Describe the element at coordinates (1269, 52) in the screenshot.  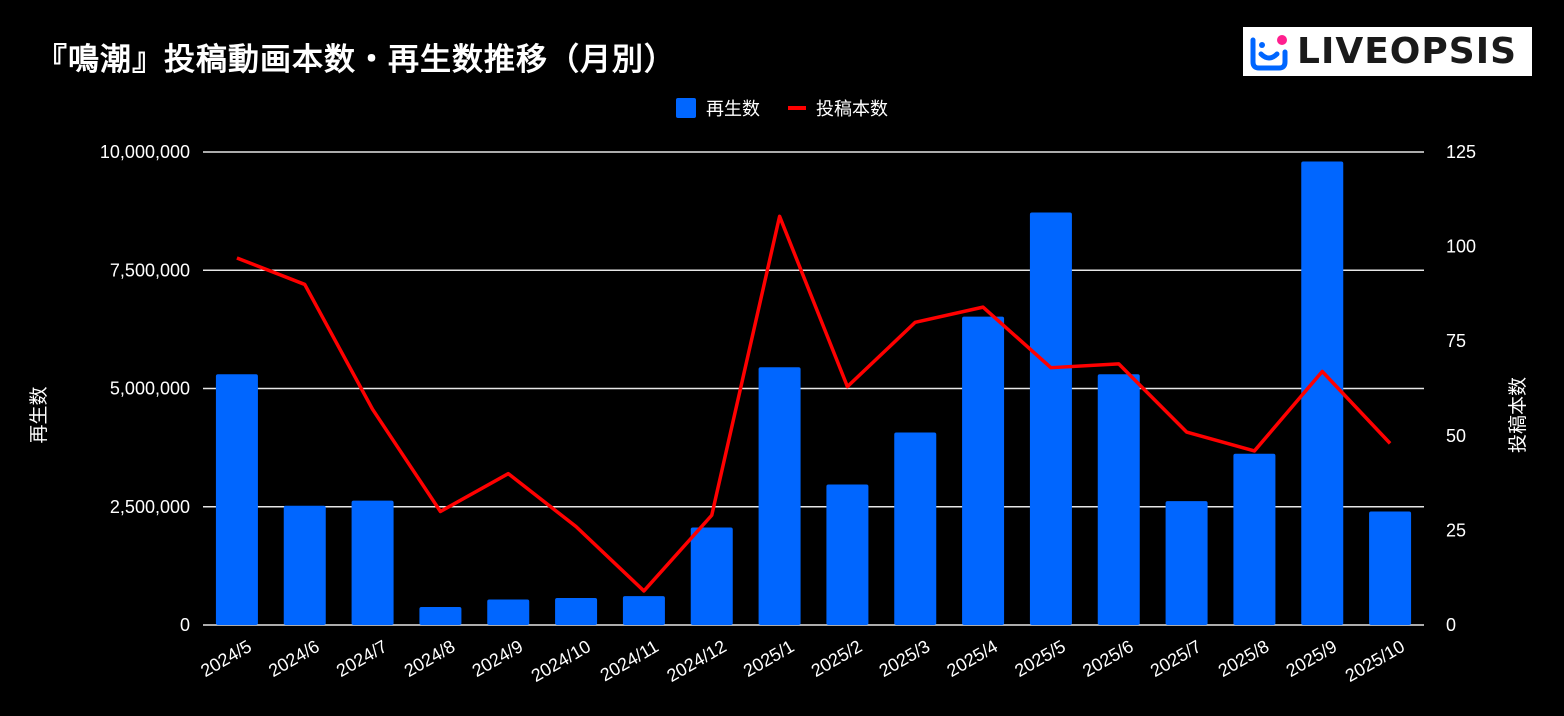
I see `liveopsis-logo-icon` at that location.